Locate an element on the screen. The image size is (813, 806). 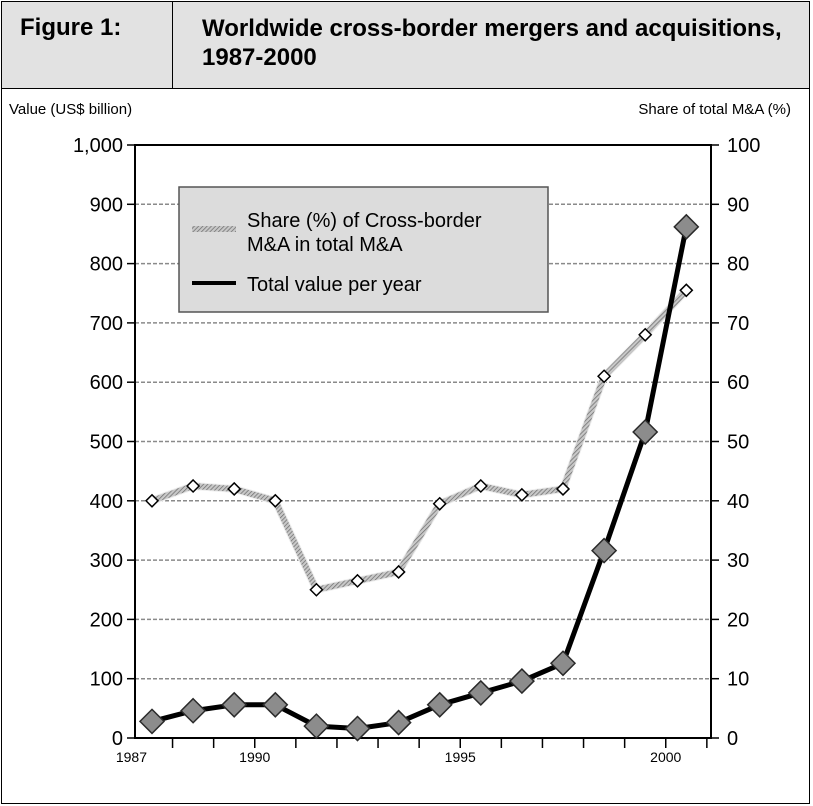
x-axis-tick-label: 2000 is located at coordinates (665, 757).